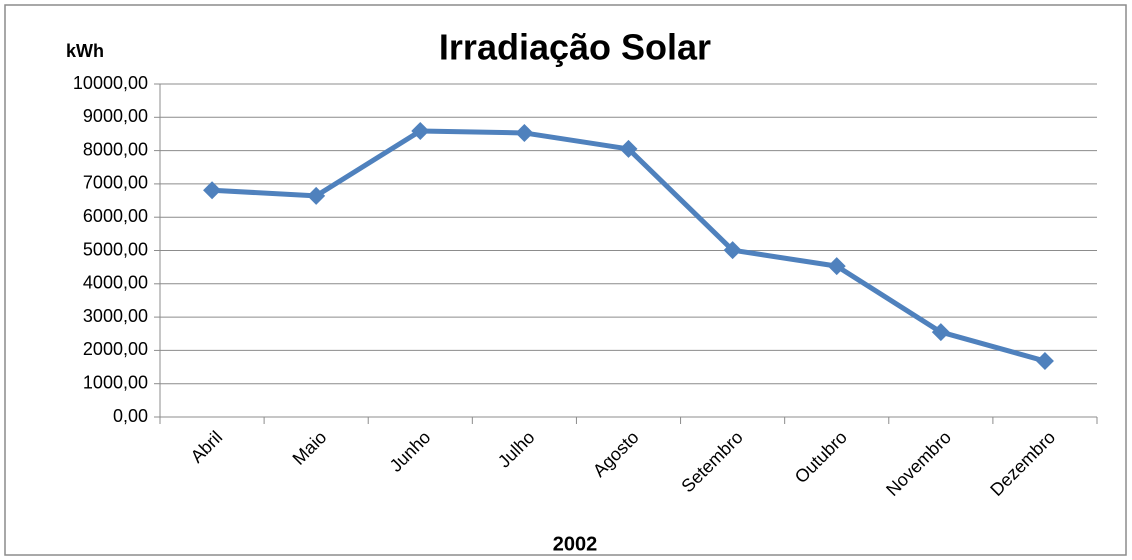 Image resolution: width=1132 pixels, height=560 pixels. What do you see at coordinates (115, 216) in the screenshot?
I see `y-tick-label: 6000,00` at bounding box center [115, 216].